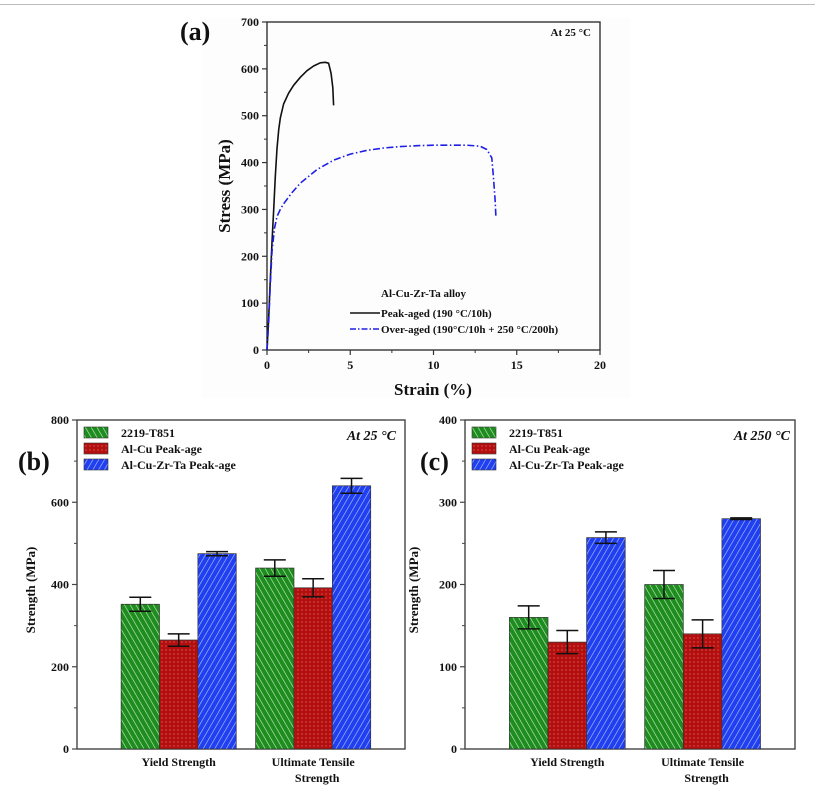  What do you see at coordinates (30, 590) in the screenshot?
I see `panel-b-ylabel: Strength (MPa)` at bounding box center [30, 590].